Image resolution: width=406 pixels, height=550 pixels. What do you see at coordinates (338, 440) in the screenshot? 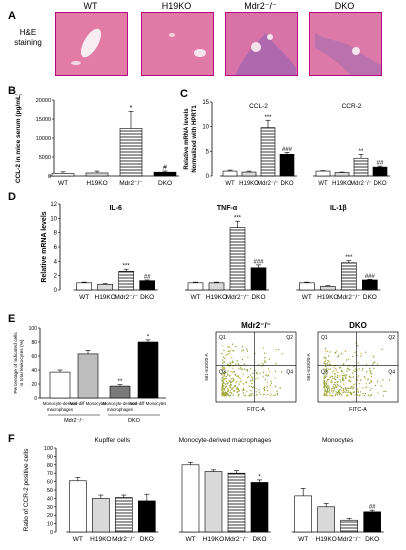
I see `group-title: Monocytes` at bounding box center [338, 440].